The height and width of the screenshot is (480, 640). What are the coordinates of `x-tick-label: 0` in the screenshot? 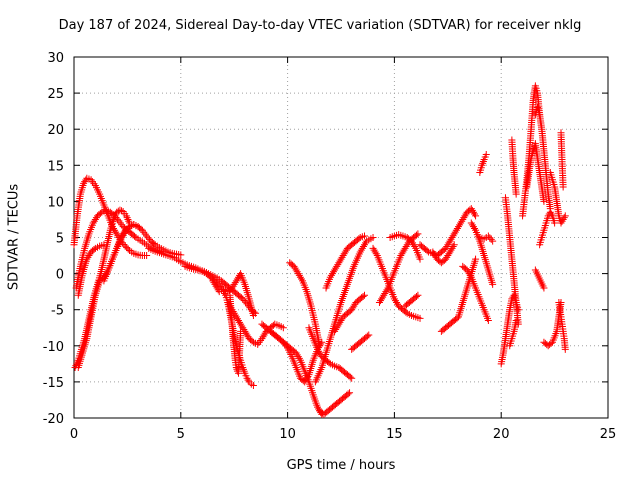 It's located at (74, 434).